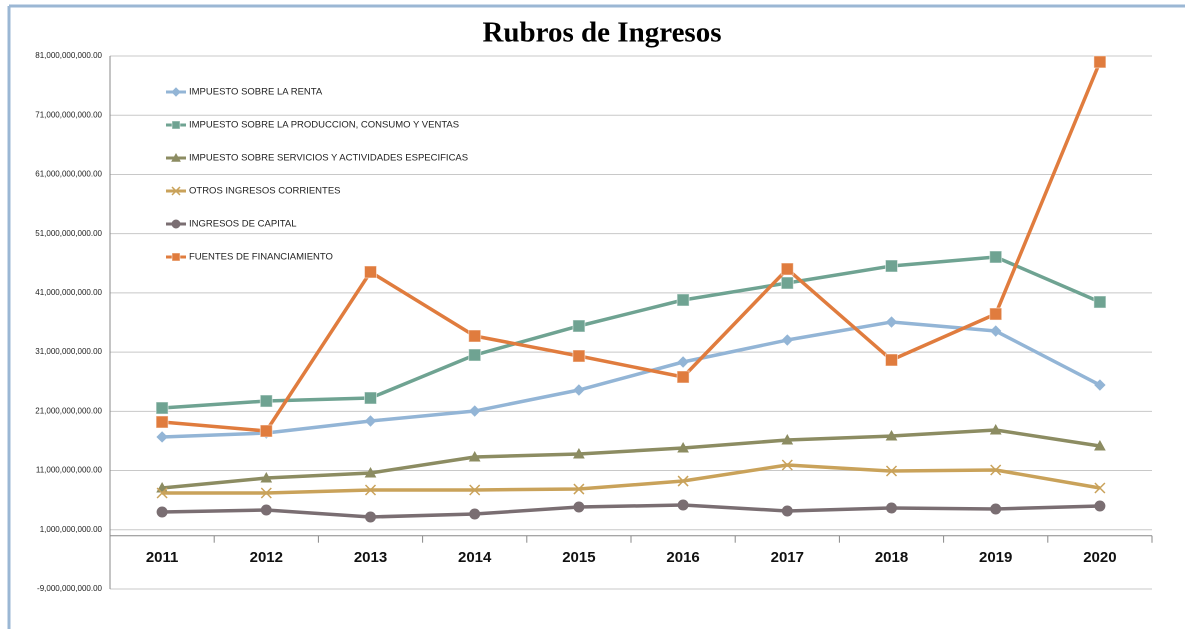 This screenshot has height=629, width=1185. What do you see at coordinates (265, 191) in the screenshot?
I see `legend-label: OTROS INGRESOS CORRIENTES` at bounding box center [265, 191].